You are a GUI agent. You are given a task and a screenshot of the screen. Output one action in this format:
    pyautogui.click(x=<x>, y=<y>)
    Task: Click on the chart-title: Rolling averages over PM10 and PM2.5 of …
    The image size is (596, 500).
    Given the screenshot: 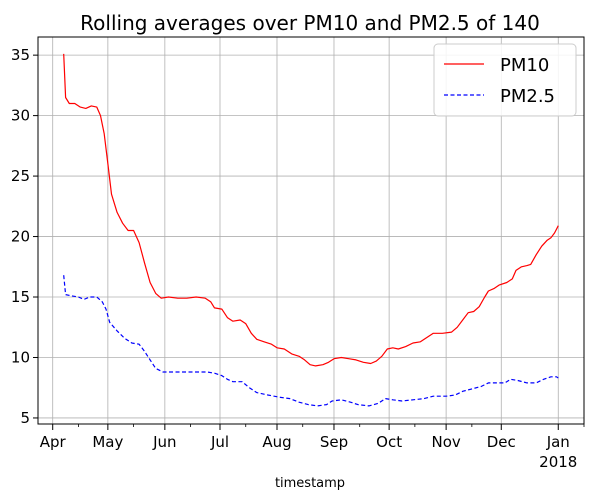 What is the action you would take?
    pyautogui.click(x=310, y=23)
    